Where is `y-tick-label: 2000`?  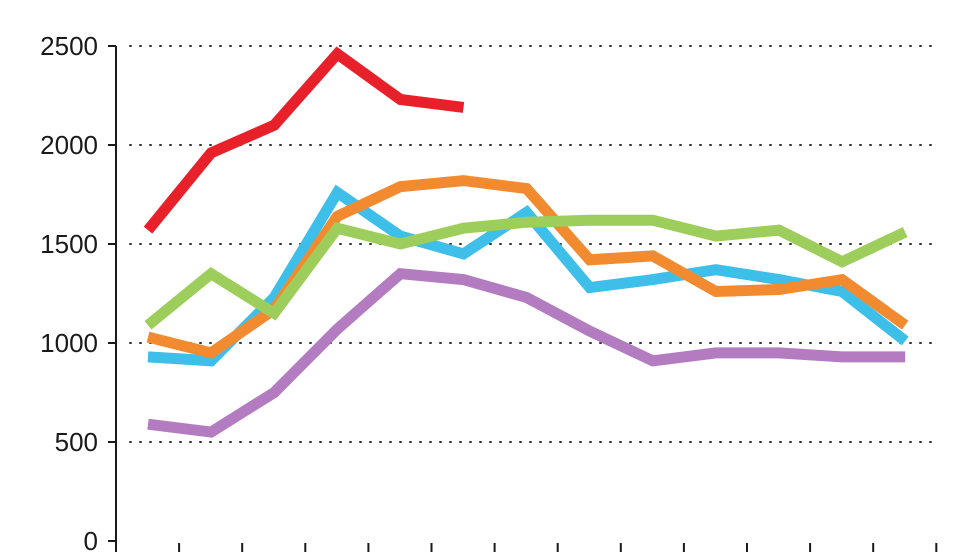
y-tick-label: 2000 is located at coordinates (69, 145).